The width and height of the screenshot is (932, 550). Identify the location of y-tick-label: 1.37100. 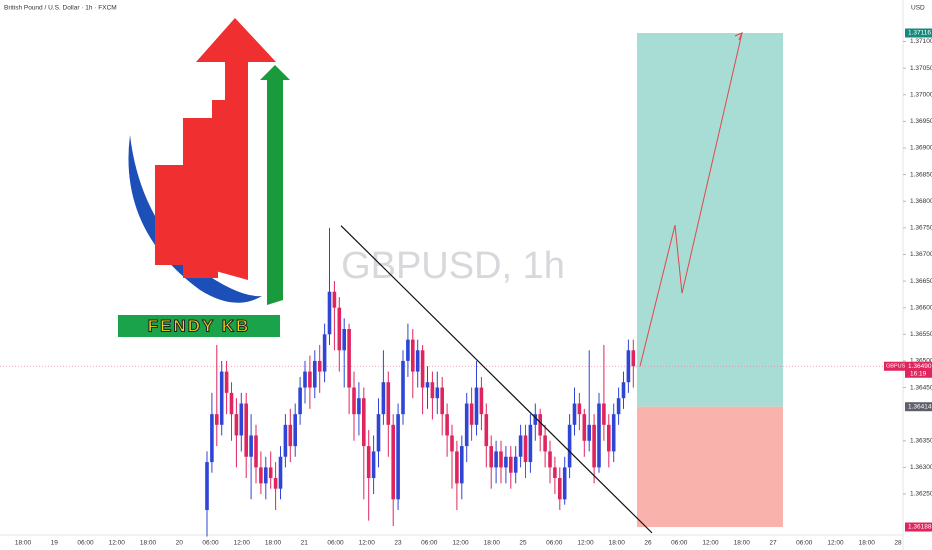
(921, 41).